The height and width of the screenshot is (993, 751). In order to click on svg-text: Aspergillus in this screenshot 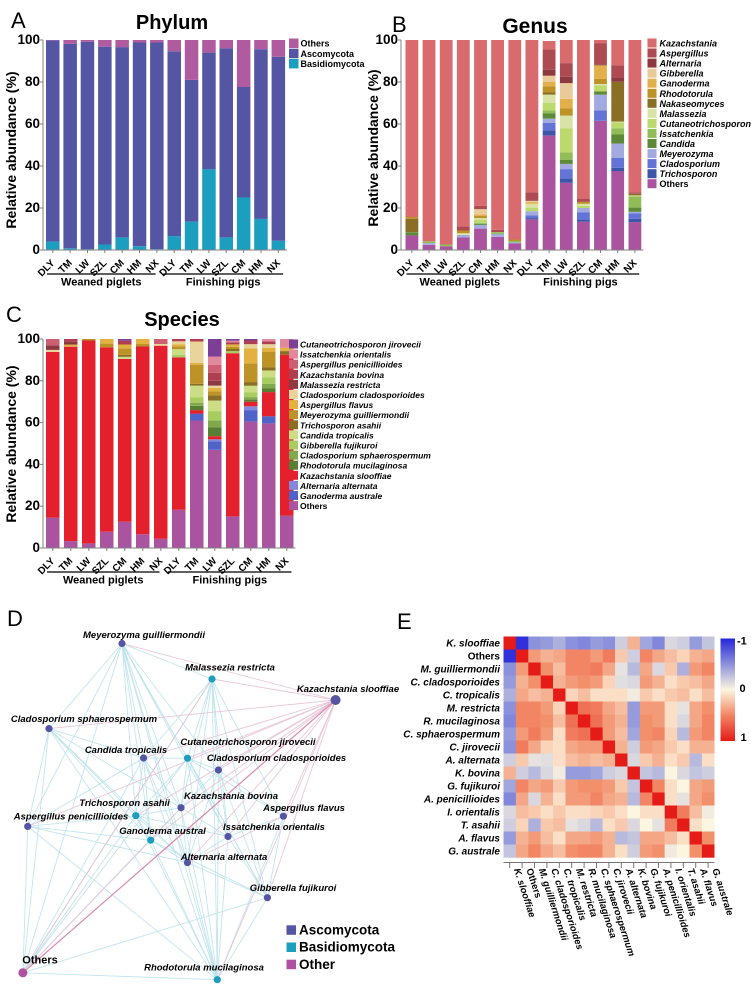, I will do `click(684, 54)`.